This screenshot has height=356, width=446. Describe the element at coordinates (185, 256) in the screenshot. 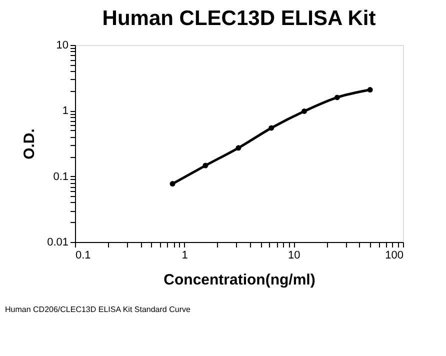

I see `x-tick-label: 1` at that location.